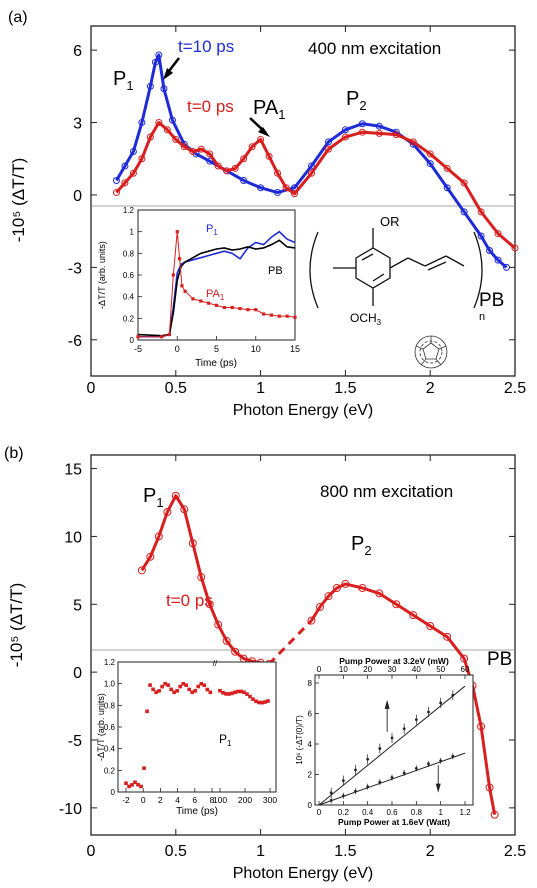 This screenshot has width=537, height=888. I want to click on panel-a-ytick-label: -6, so click(75, 341).